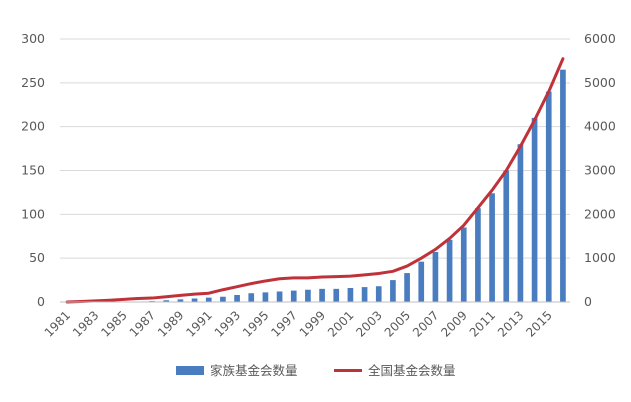 The height and width of the screenshot is (402, 631). I want to click on left-tick-label: 50, so click(37, 257).